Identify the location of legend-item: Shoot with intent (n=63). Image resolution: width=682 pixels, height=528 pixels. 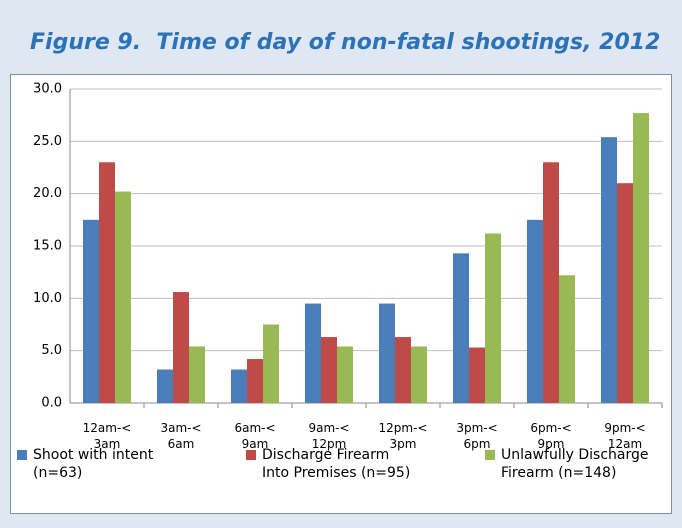
(95, 464).